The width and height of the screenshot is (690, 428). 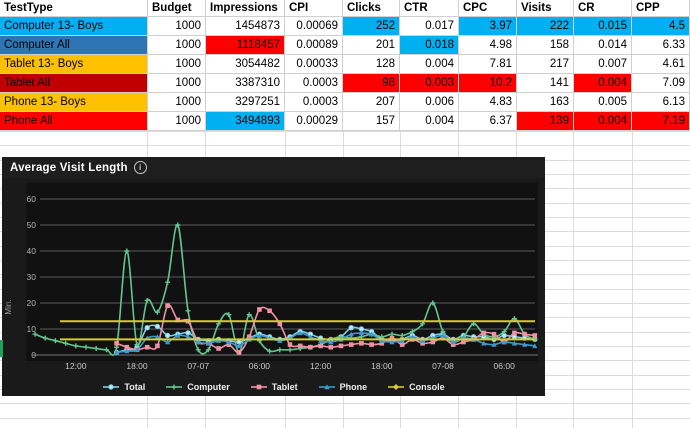 What do you see at coordinates (488, 83) in the screenshot?
I see `table-cell: 10.2` at bounding box center [488, 83].